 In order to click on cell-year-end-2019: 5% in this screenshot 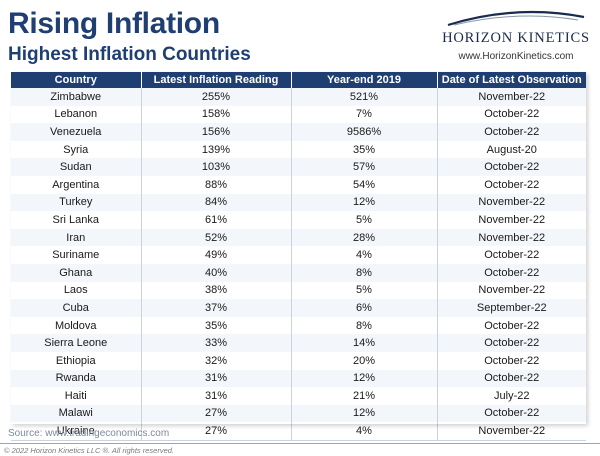, I will do `click(364, 220)`.